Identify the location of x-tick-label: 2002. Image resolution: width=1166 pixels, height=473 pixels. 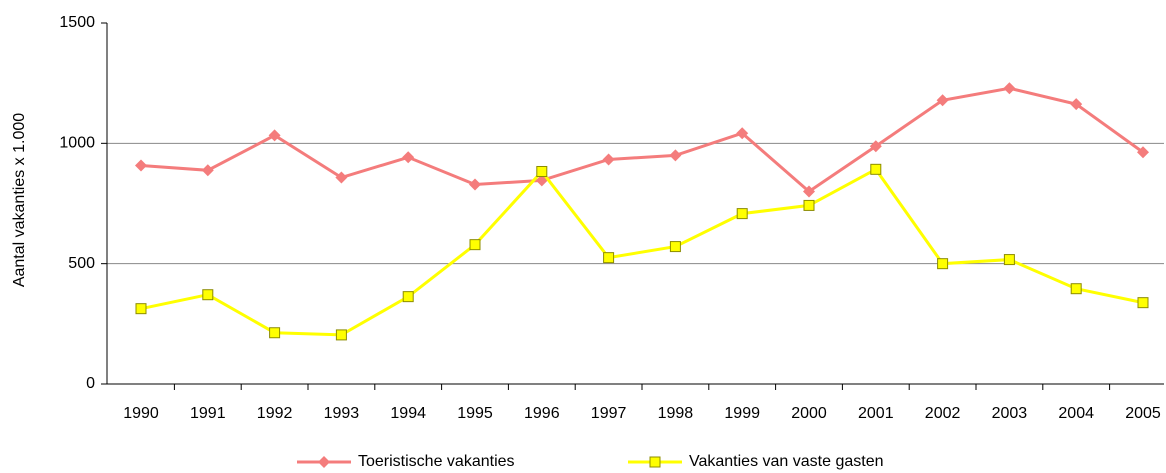
(943, 413).